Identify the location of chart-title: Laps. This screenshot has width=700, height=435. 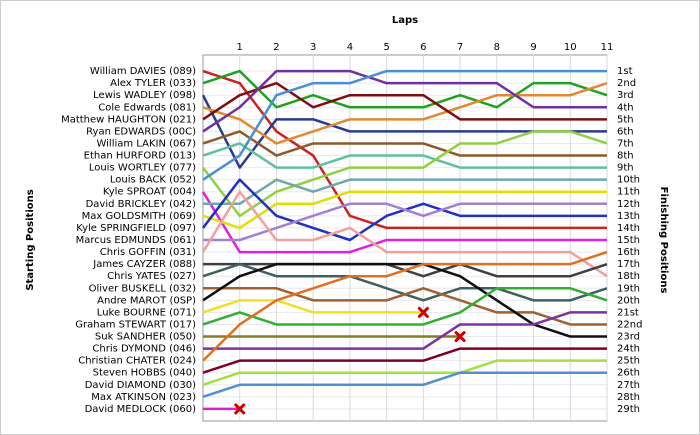
(405, 20).